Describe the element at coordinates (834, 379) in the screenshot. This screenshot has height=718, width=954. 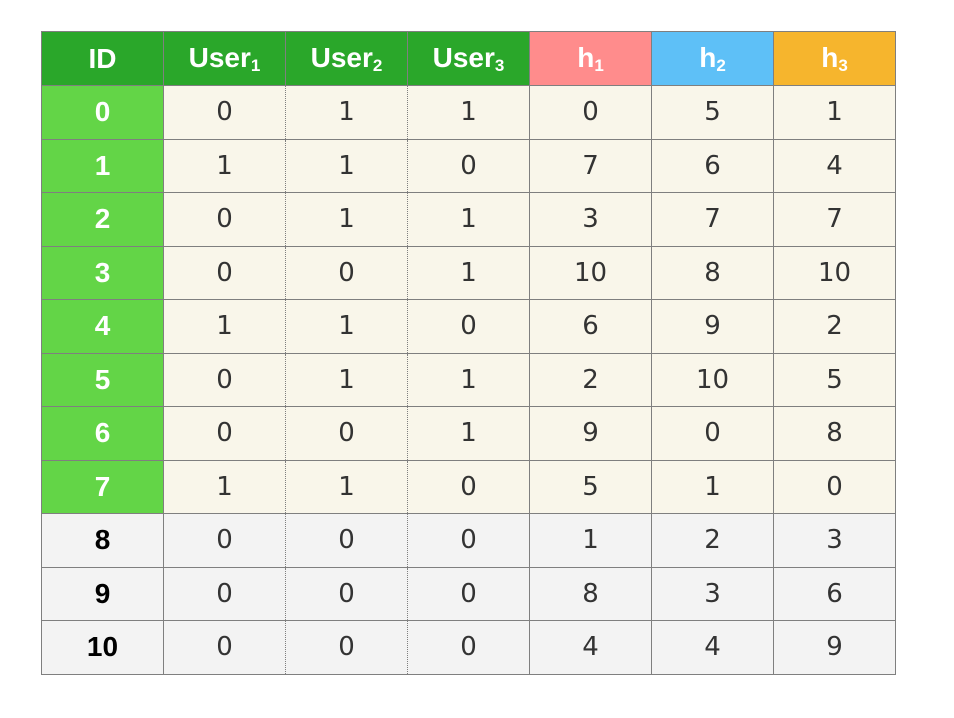
I see `h3-cell: 5` at that location.